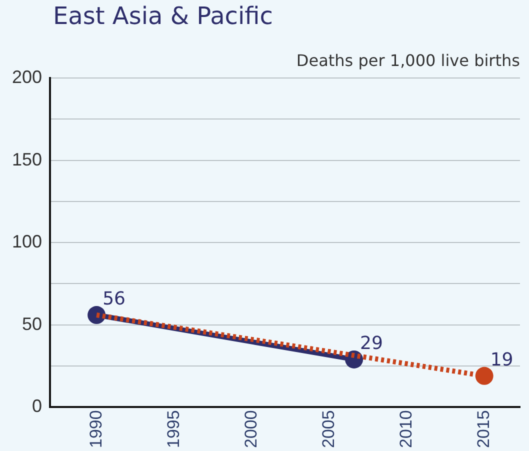 Image resolution: width=529 pixels, height=451 pixels. I want to click on y-tick-label: 200, so click(27, 76).